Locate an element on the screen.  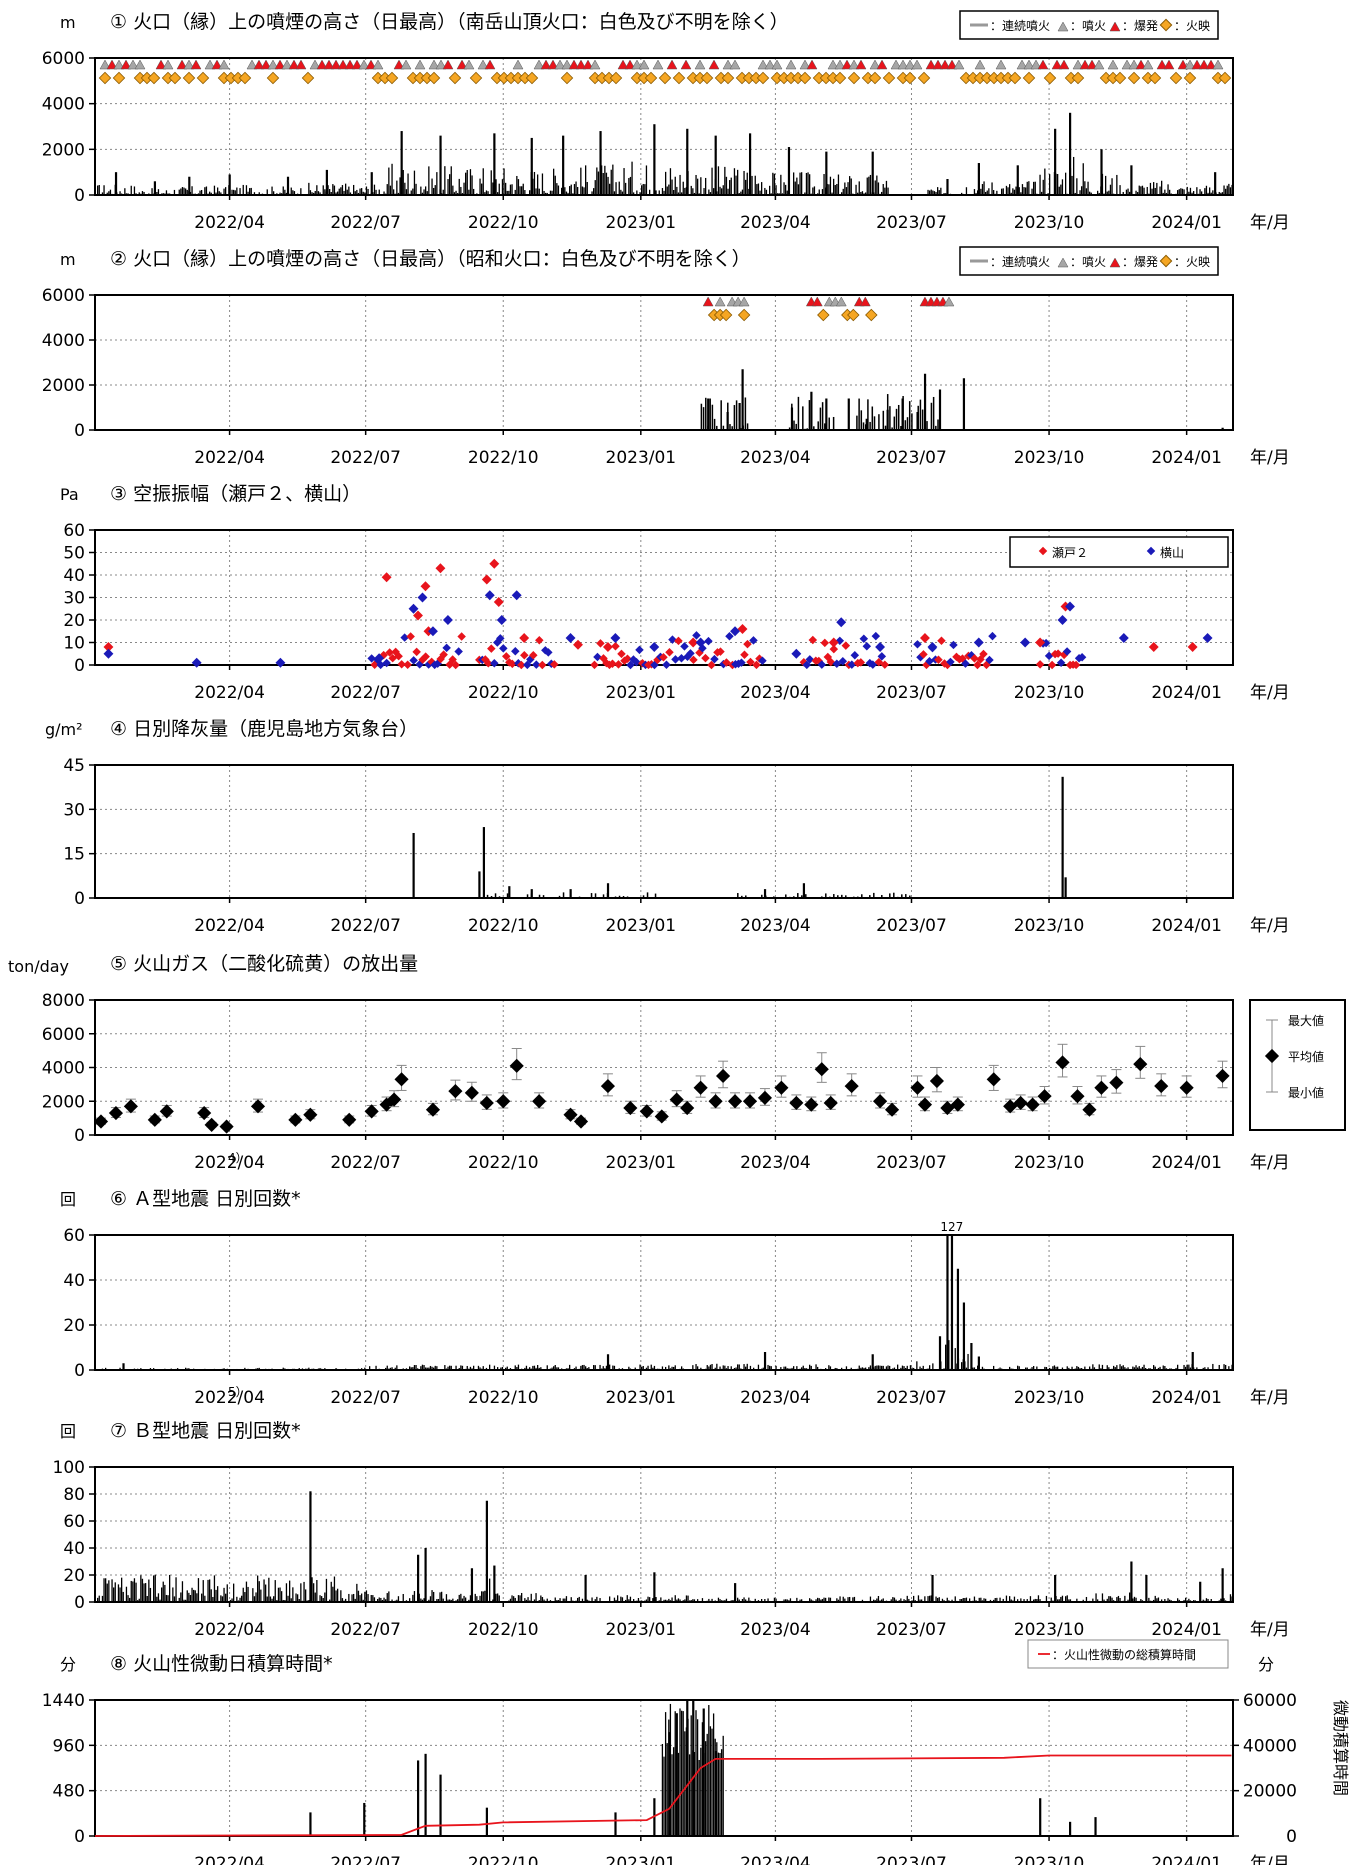
x-tick-label: 2022/07 is located at coordinates (365, 1630).